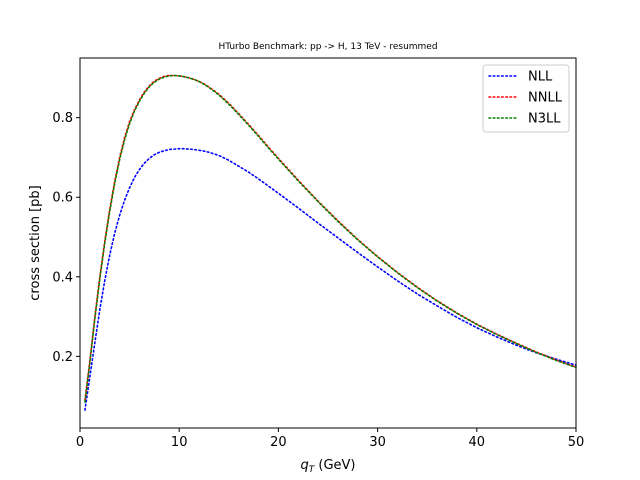  I want to click on legend-label-n3ll: N3LL, so click(544, 119).